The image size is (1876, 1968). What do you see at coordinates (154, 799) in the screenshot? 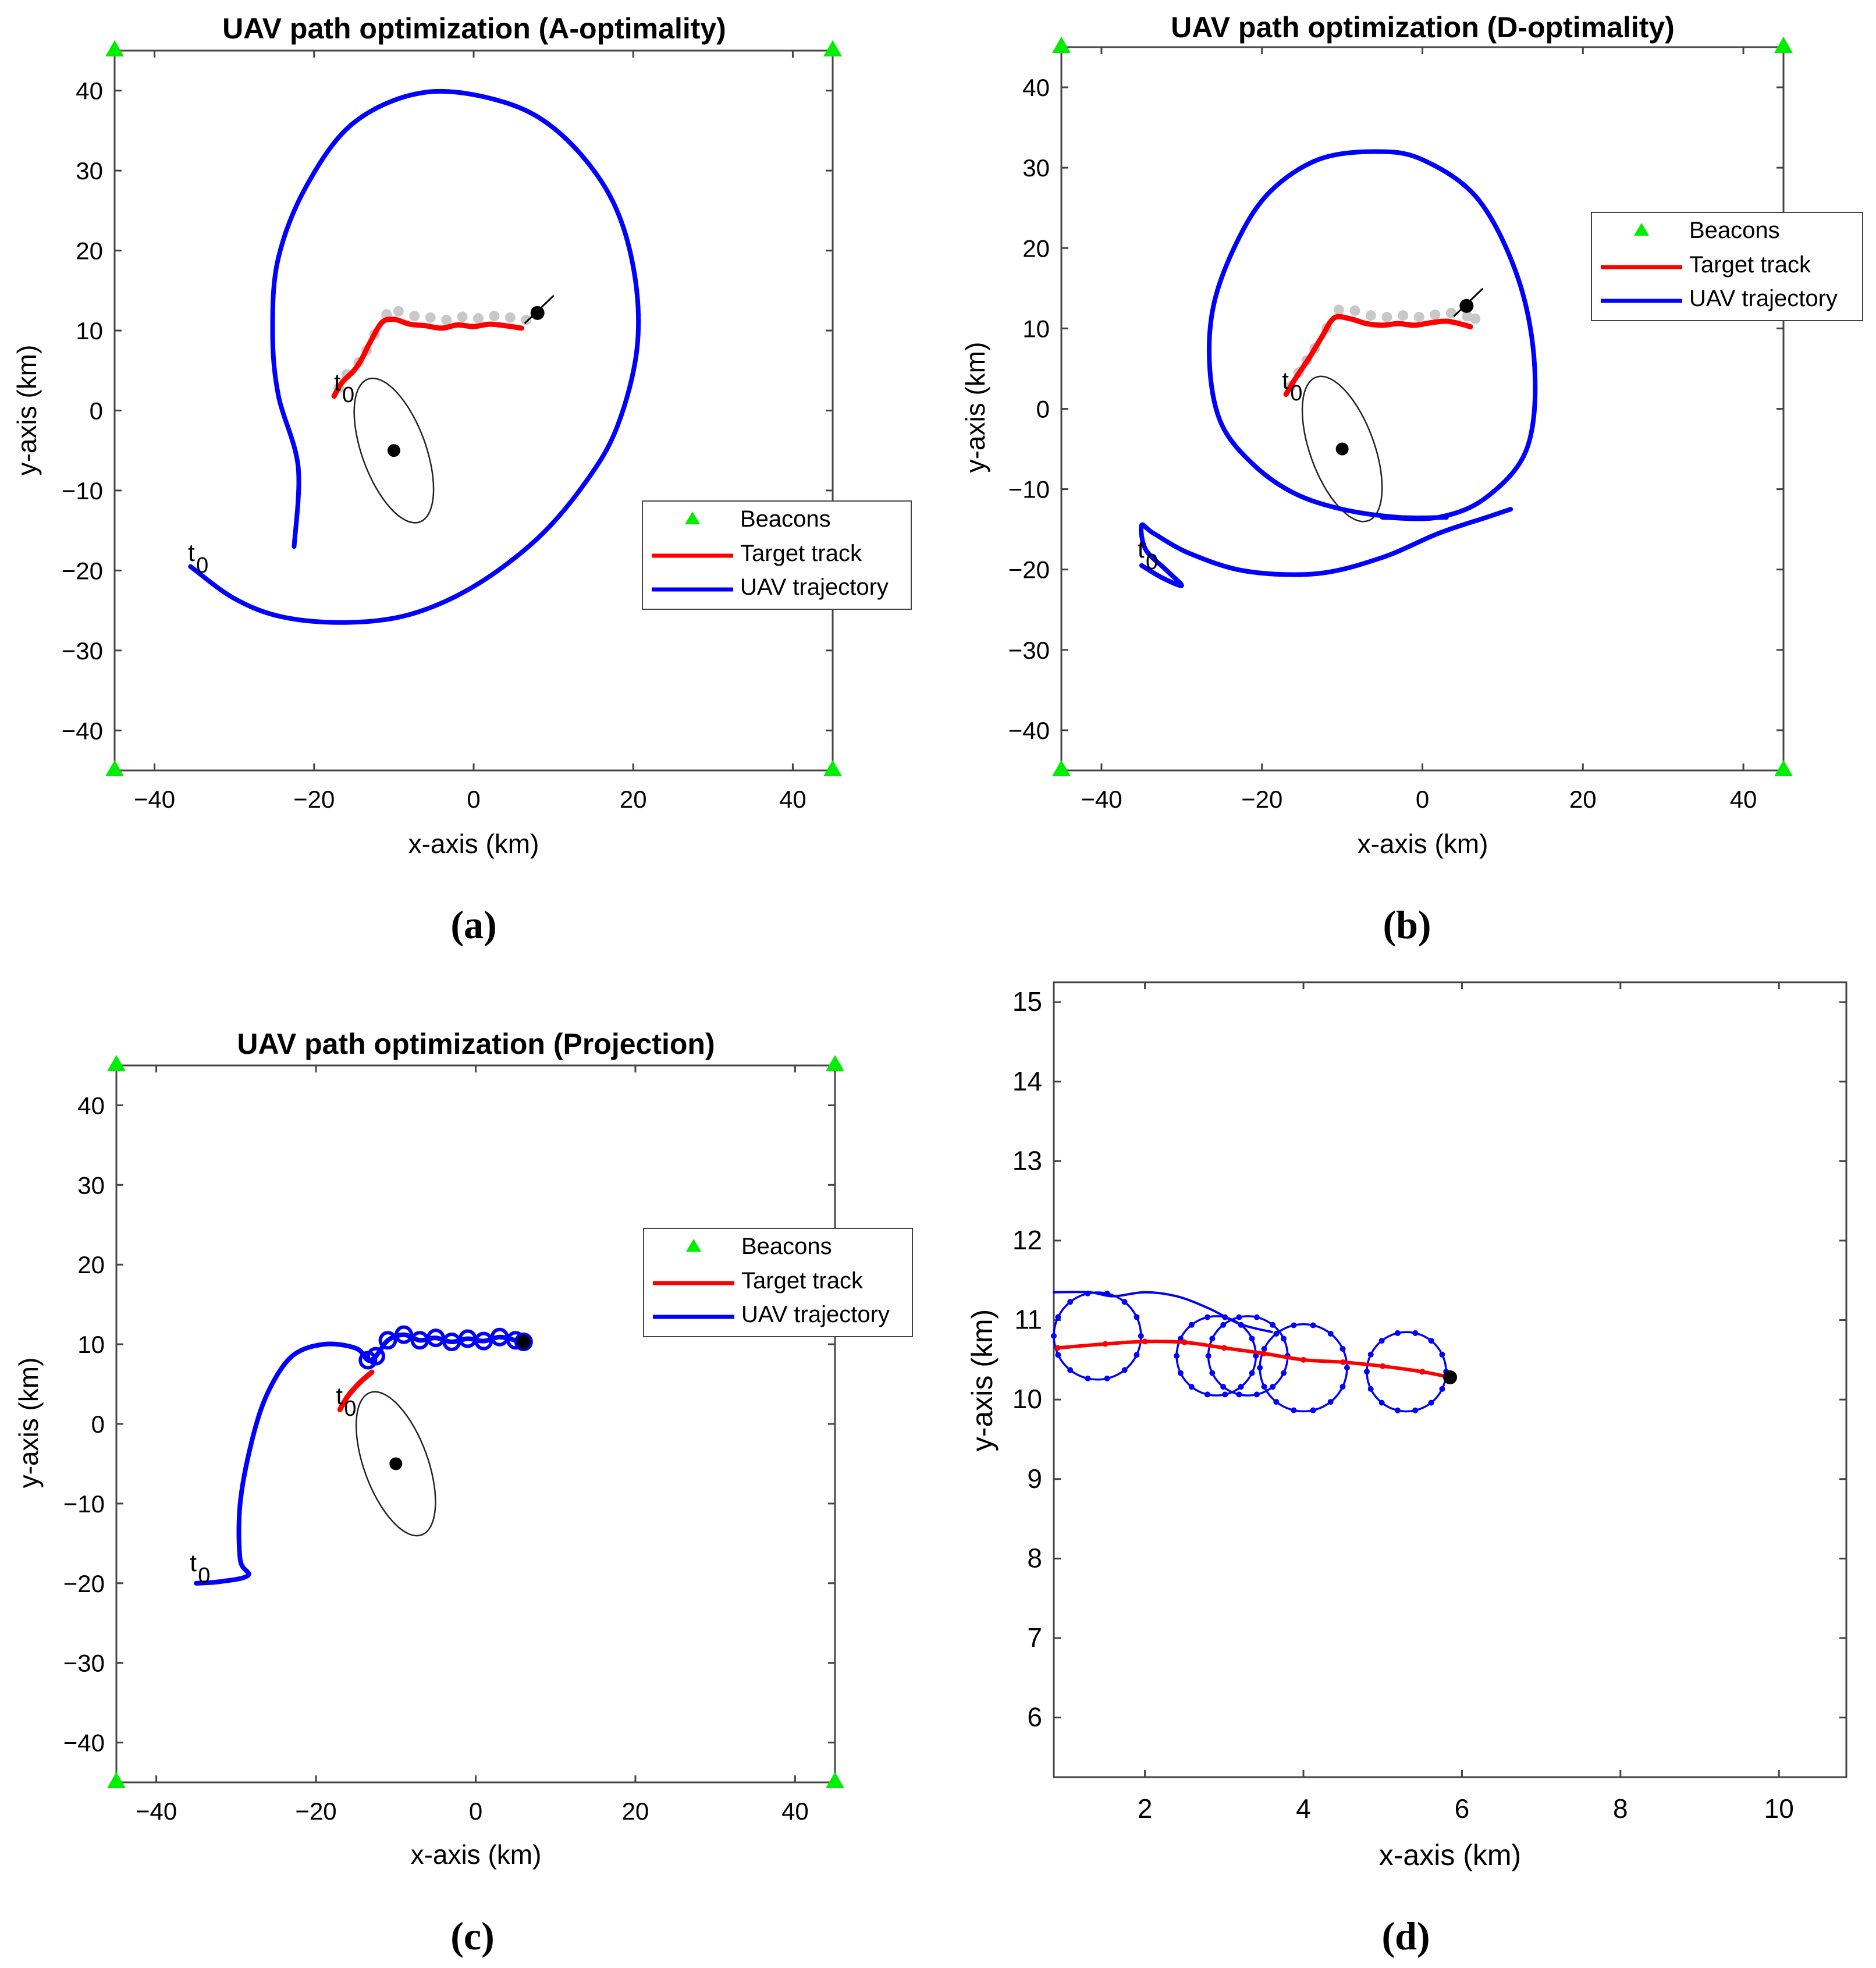
I see `x-tick-label: −40` at bounding box center [154, 799].